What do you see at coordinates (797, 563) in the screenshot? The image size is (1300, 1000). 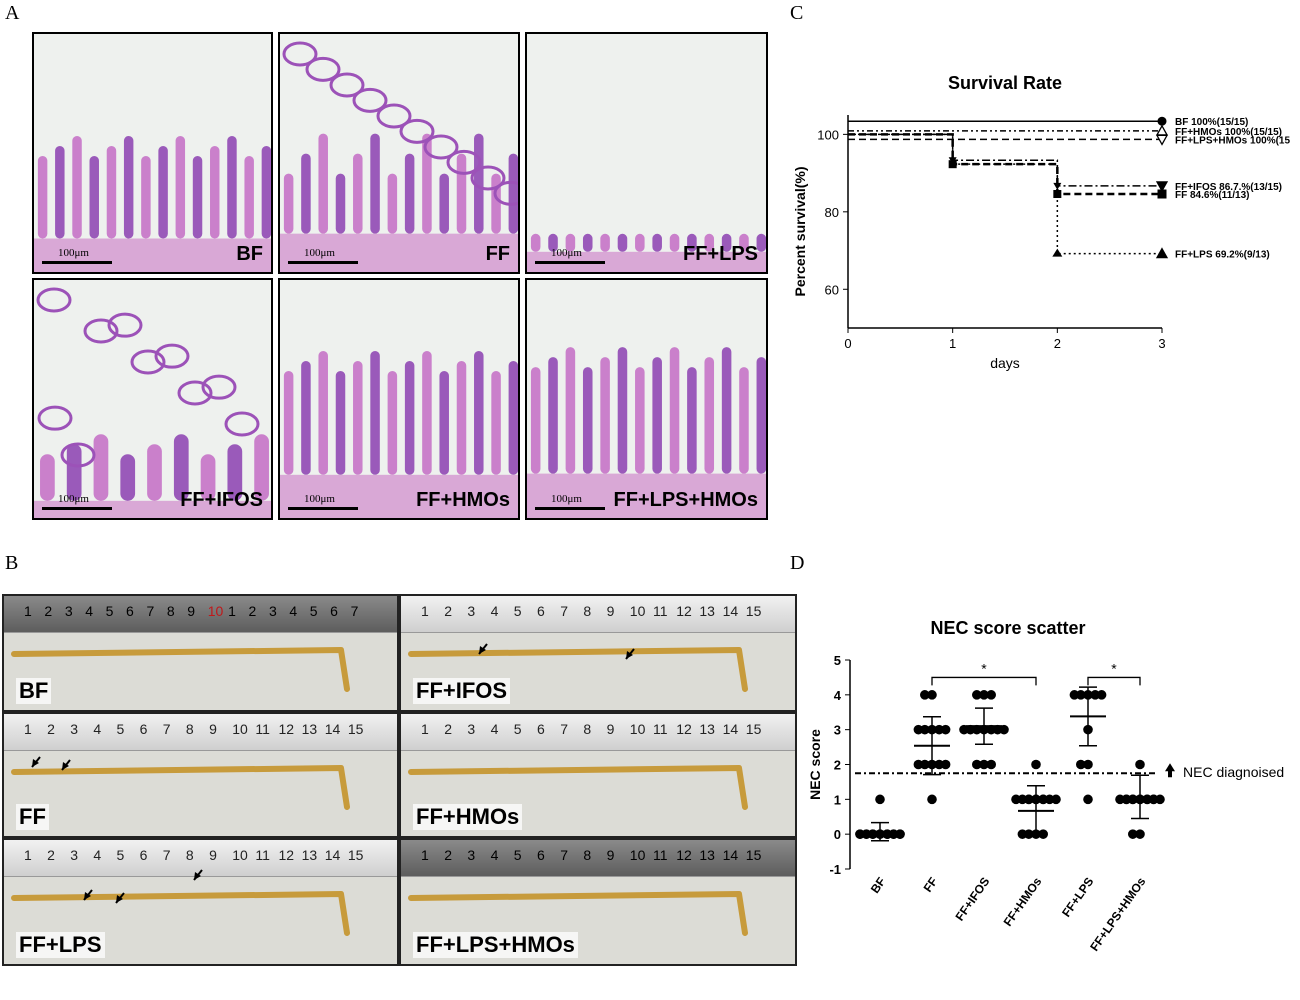 I see `panel-letter-d: D` at bounding box center [797, 563].